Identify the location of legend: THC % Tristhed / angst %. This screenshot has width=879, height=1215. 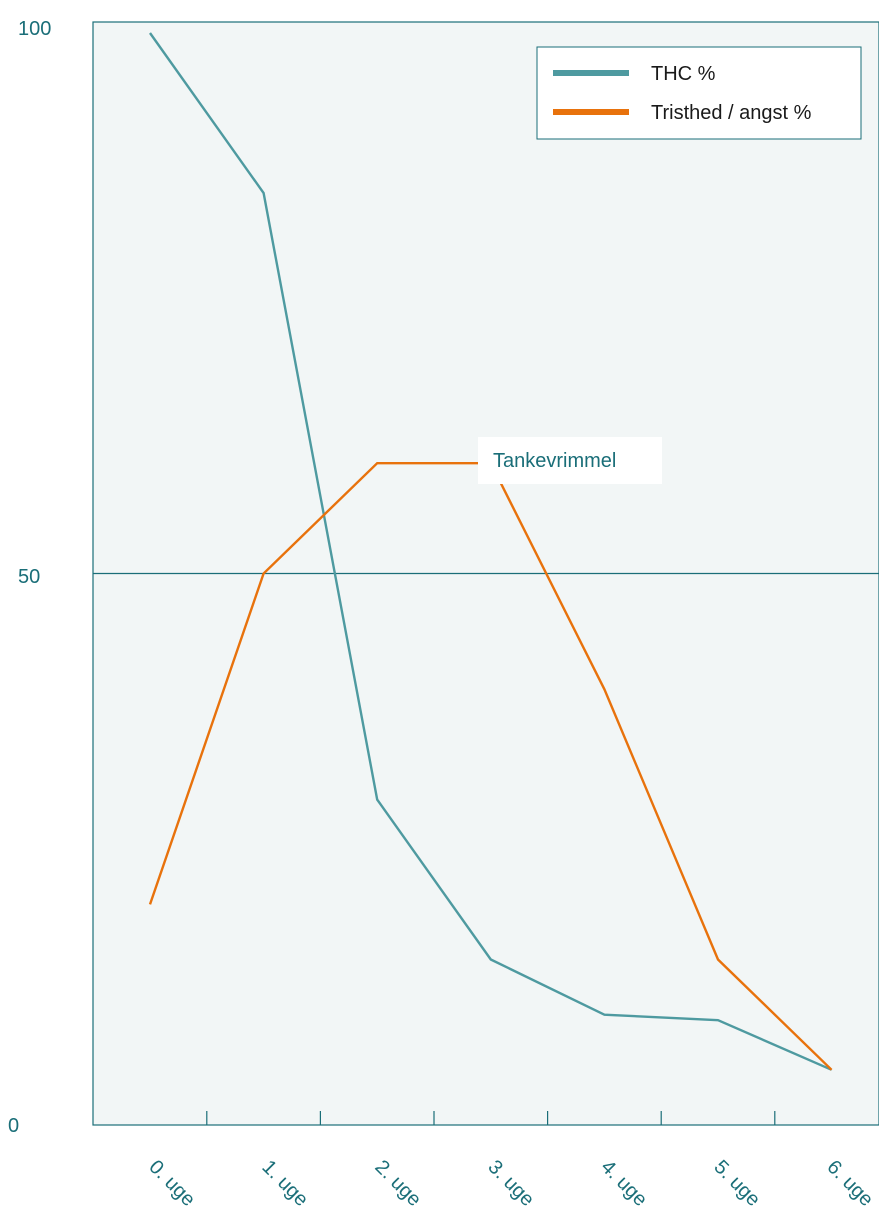
(699, 93).